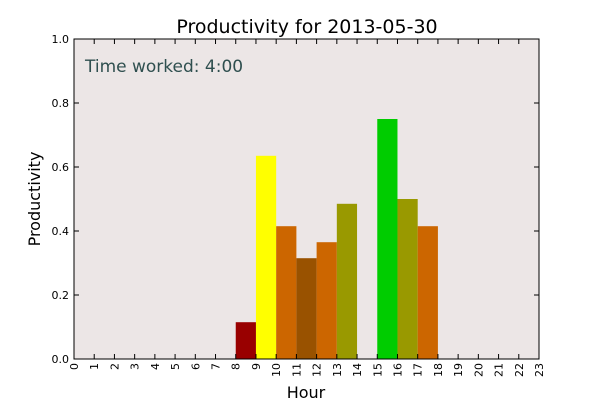 This screenshot has height=400, width=600. What do you see at coordinates (195, 366) in the screenshot?
I see `x-tick-label-6: 6` at bounding box center [195, 366].